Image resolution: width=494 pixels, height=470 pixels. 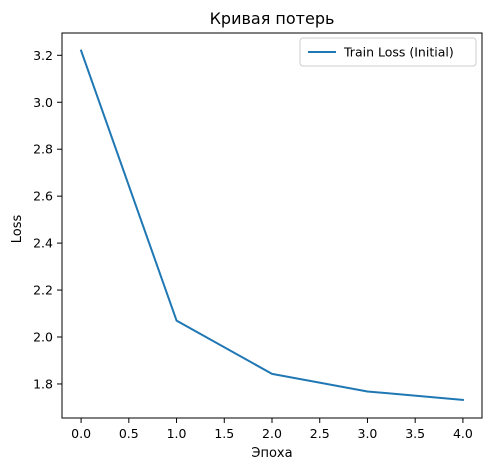 I want to click on x-tick-label: 2.5, so click(x=320, y=433).